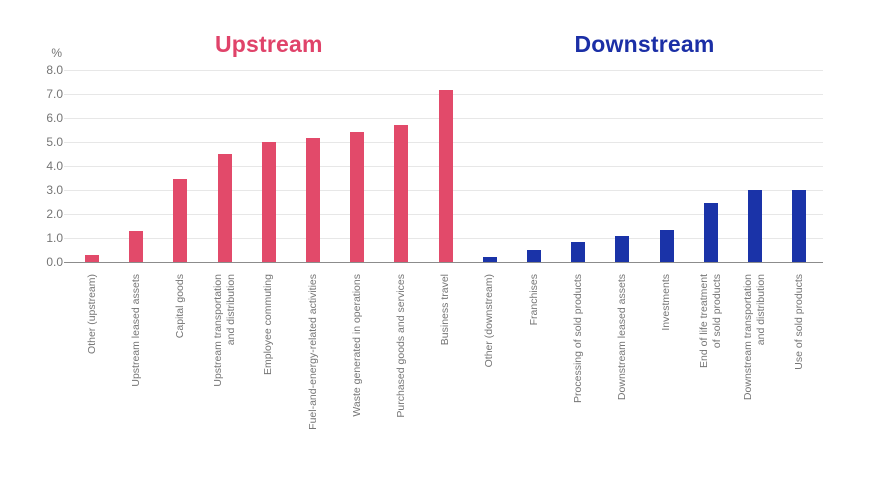 The height and width of the screenshot is (480, 870). I want to click on bar-purchased-goods-and-services, so click(401, 193).